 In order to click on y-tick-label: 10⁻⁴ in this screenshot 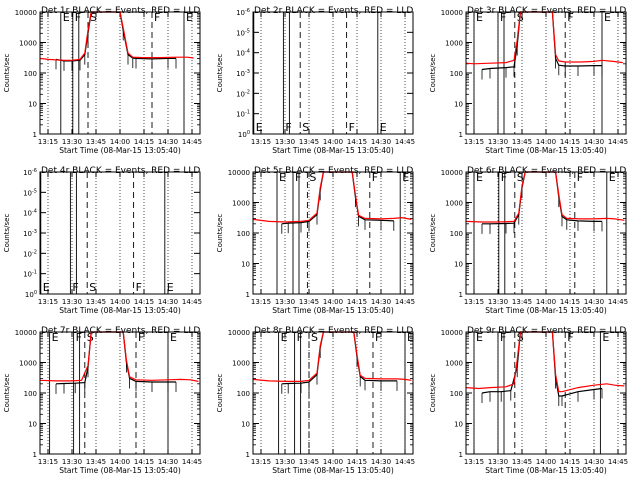, I will do `click(30, 213)`.